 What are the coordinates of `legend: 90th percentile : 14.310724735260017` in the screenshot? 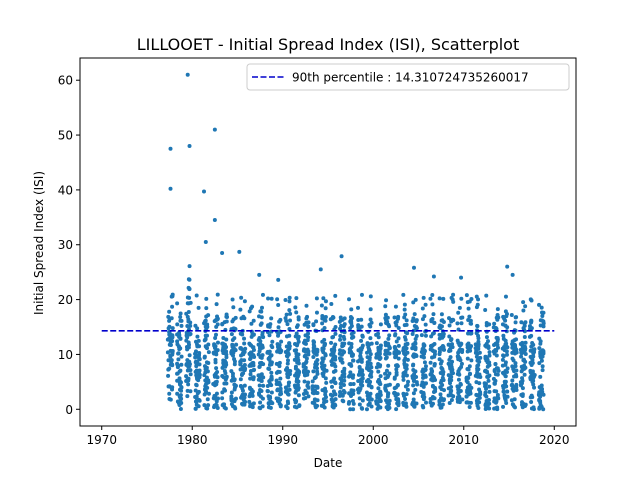 It's located at (408, 77).